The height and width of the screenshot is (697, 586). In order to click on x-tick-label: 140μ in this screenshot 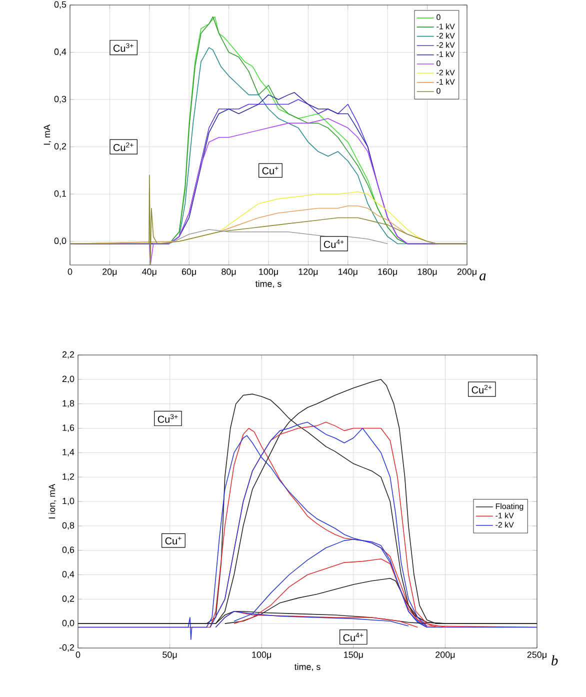, I will do `click(348, 272)`.